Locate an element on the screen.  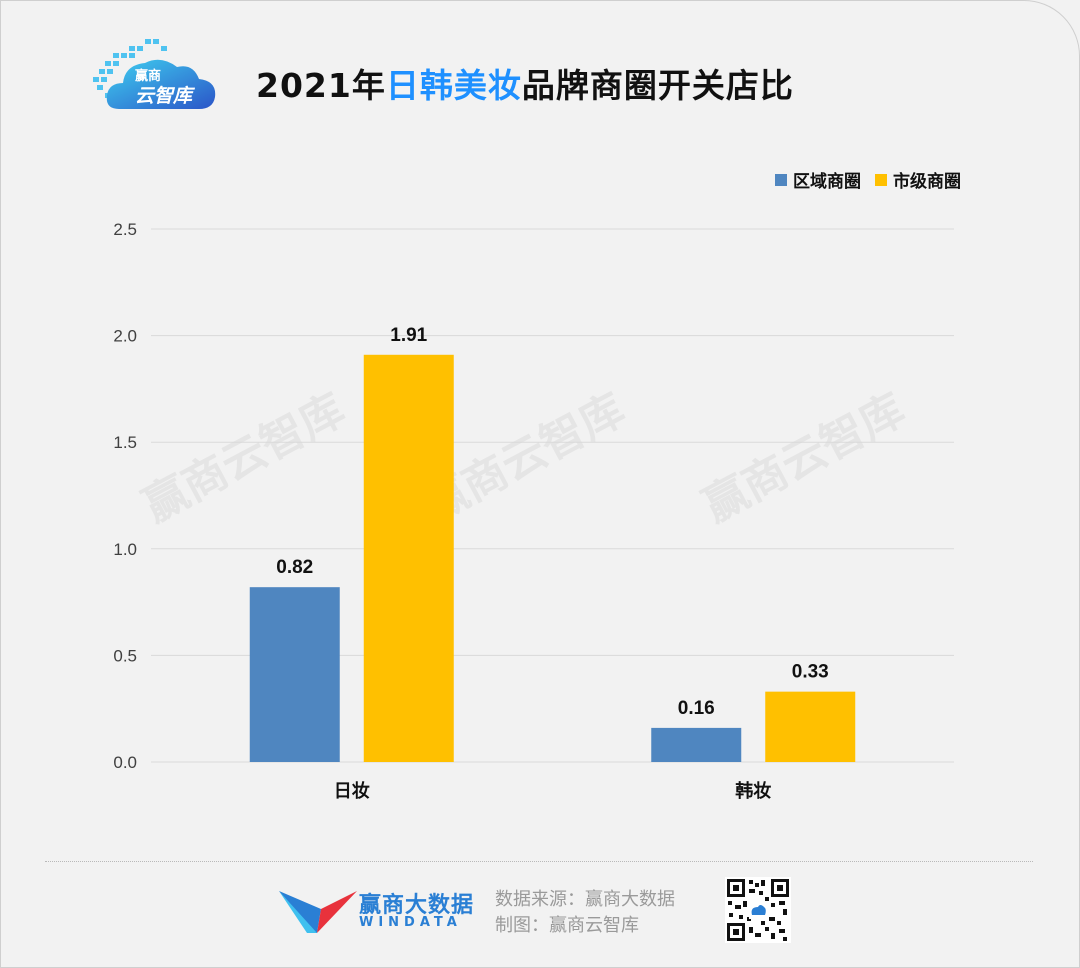
y-tick-label: 1.5 is located at coordinates (125, 442).